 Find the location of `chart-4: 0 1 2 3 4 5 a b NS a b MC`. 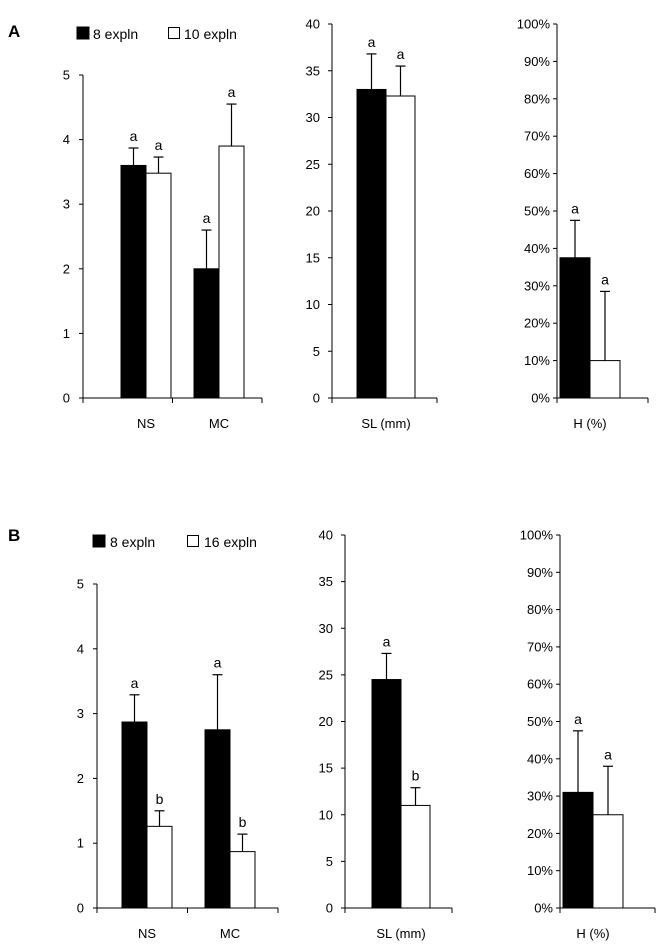

chart-4: 0 1 2 3 4 5 a b NS a b MC is located at coordinates (178, 759).